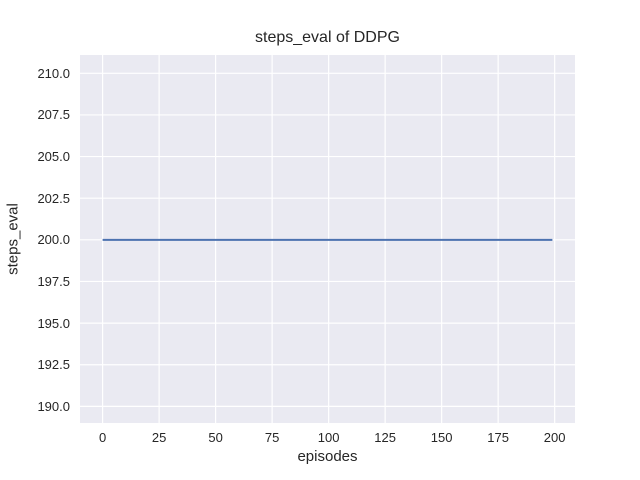  What do you see at coordinates (53, 240) in the screenshot?
I see `y-tick-label: 200.0` at bounding box center [53, 240].